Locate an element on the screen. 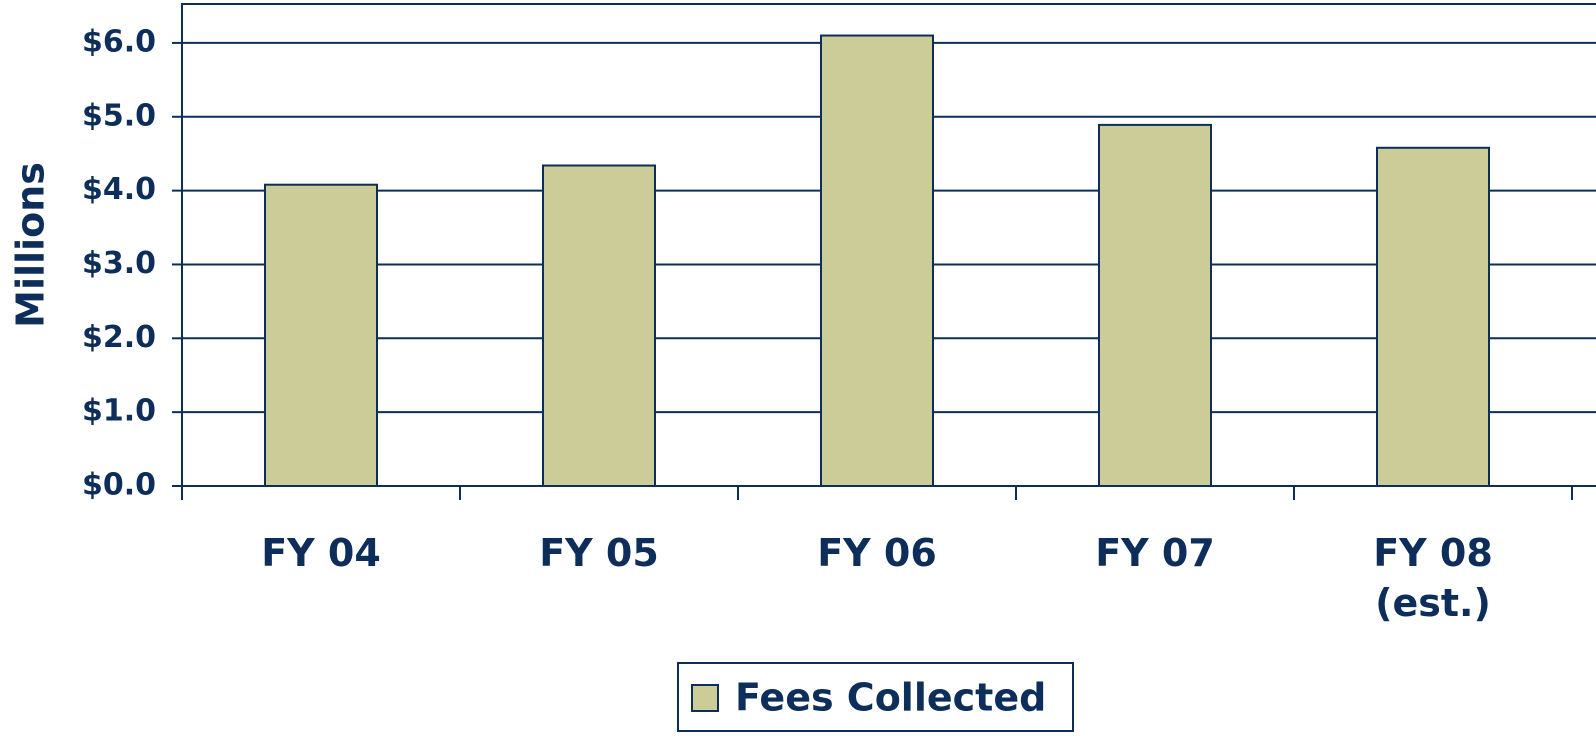  x-tick-label: FY 05 is located at coordinates (599, 553).